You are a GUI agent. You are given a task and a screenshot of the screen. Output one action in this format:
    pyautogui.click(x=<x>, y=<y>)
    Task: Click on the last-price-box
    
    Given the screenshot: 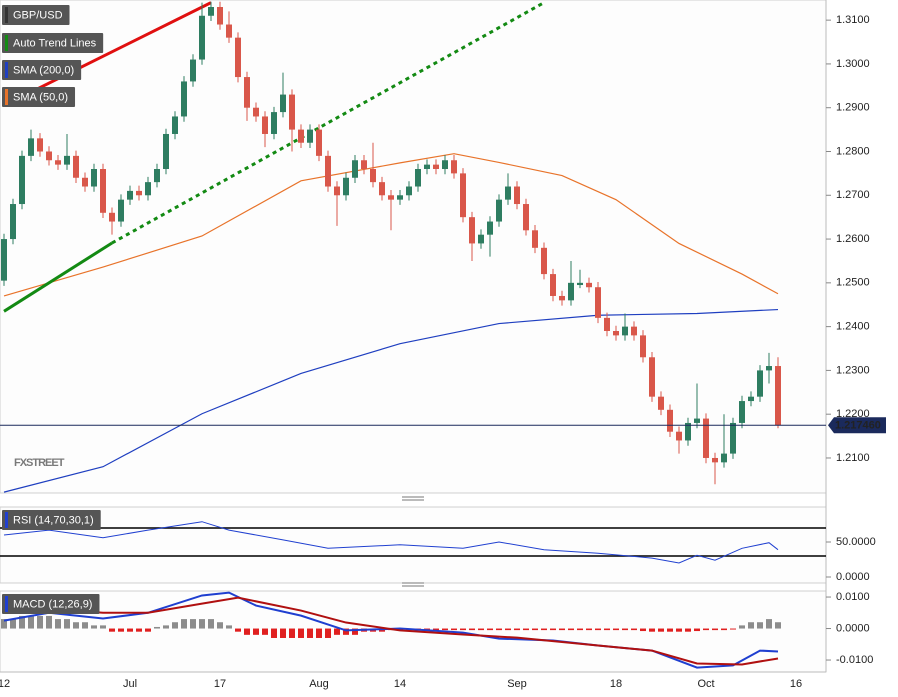 What is the action you would take?
    pyautogui.click(x=857, y=425)
    